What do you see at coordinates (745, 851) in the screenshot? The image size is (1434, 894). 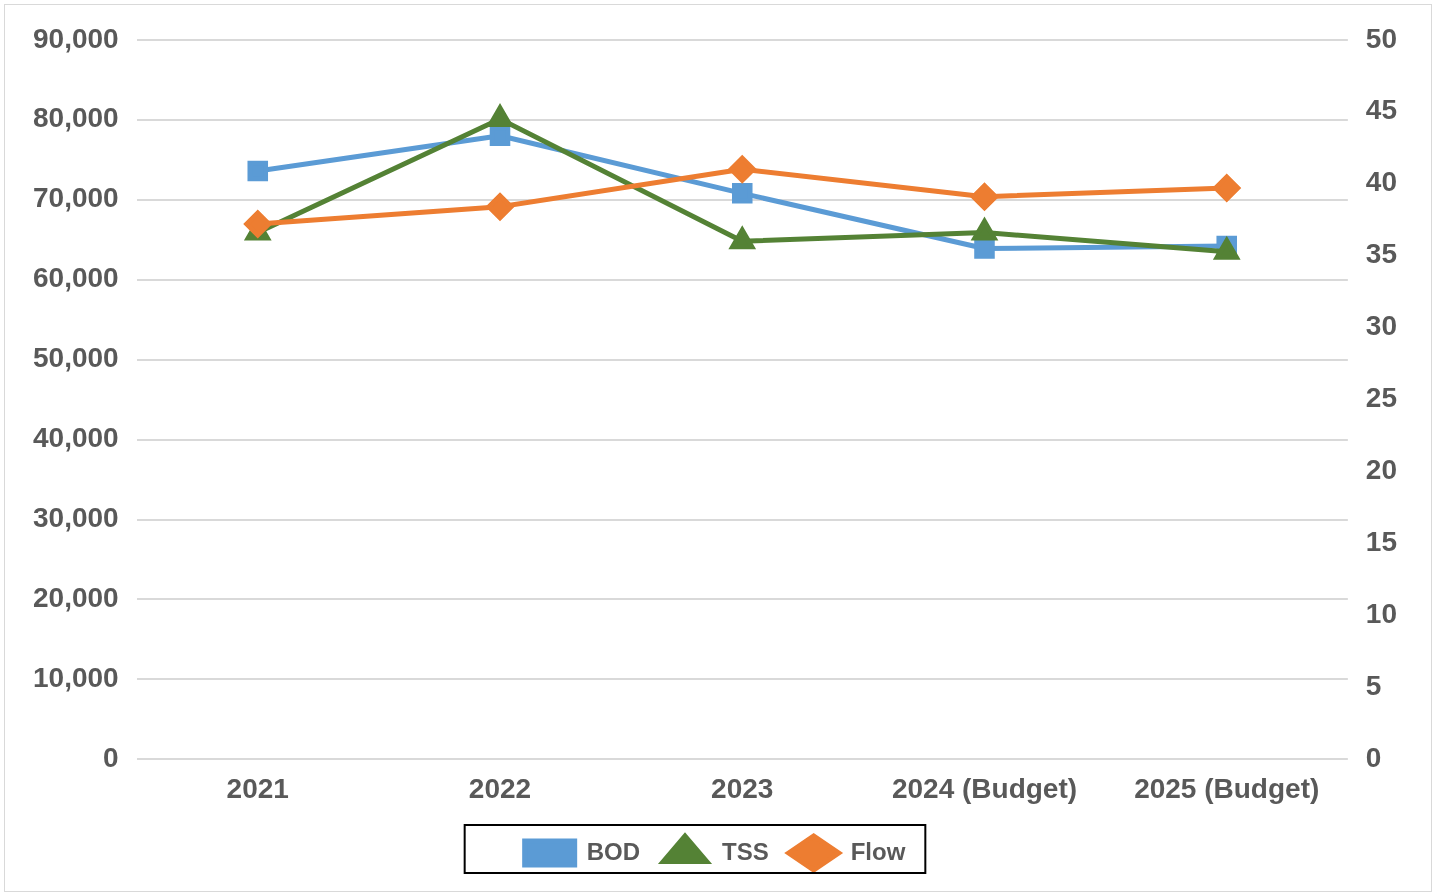 I see `legend-label: TSS` at bounding box center [745, 851].